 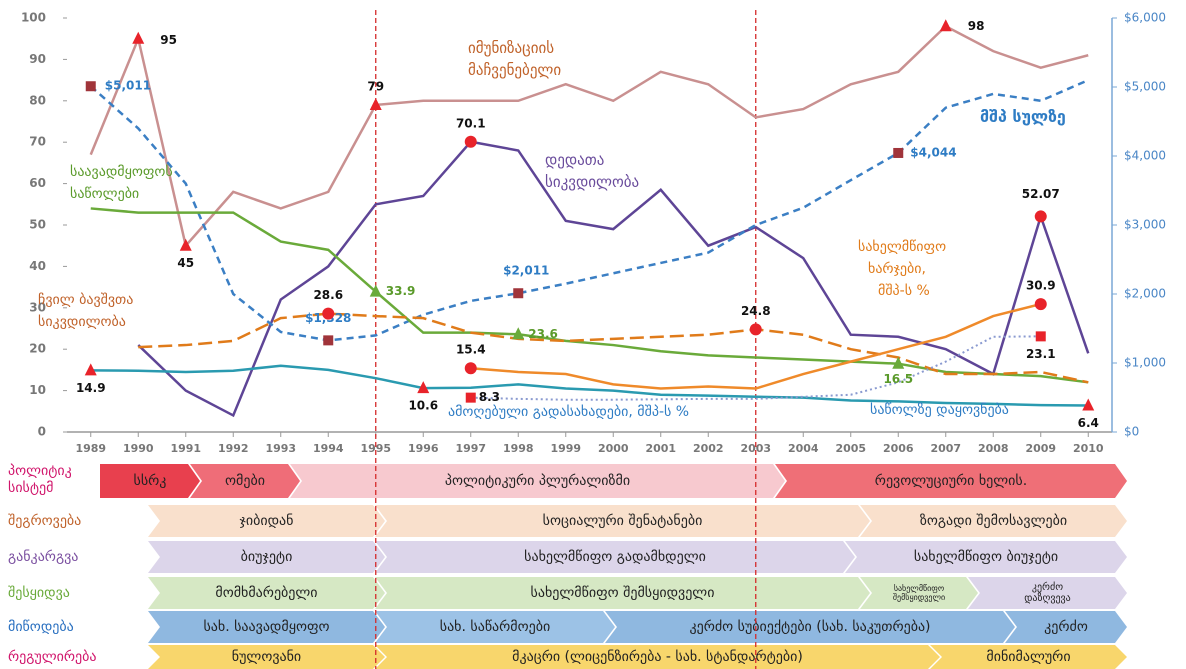 What do you see at coordinates (514, 59) in the screenshot?
I see `series-name: იმუნიზაციის მაჩვენებელი` at bounding box center [514, 59].